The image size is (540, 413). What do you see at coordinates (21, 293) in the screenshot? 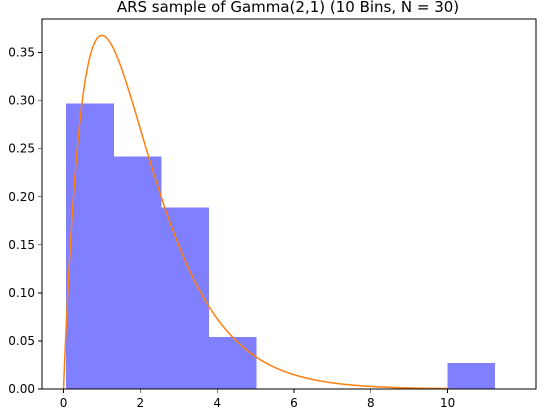
I see `y-tick-label: 0.10` at bounding box center [21, 293].